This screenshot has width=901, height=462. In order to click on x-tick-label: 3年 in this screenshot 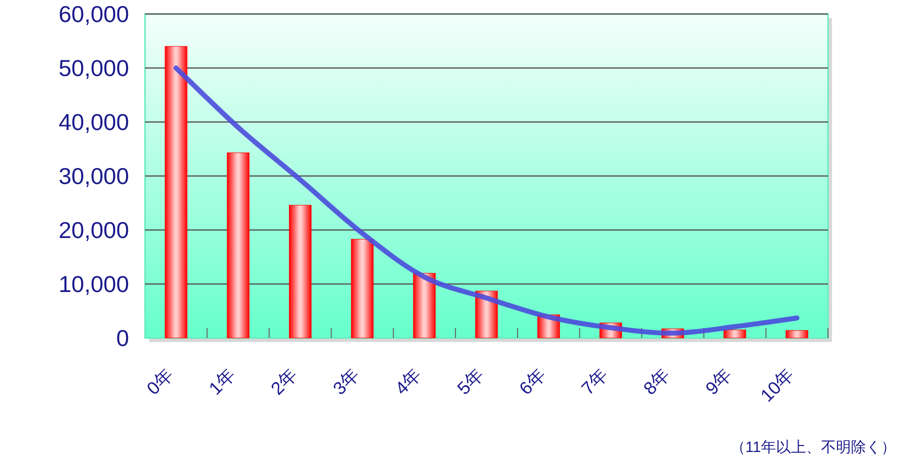, I will do `click(346, 381)`.